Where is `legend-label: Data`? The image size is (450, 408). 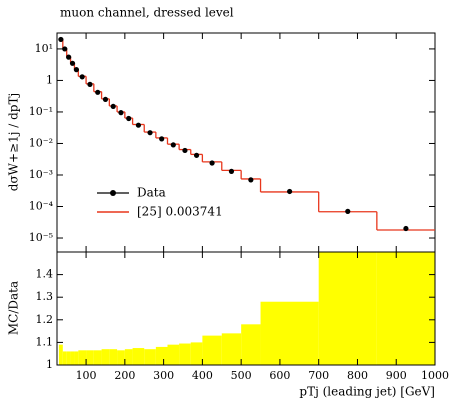
legend-label: Data is located at coordinates (151, 193).